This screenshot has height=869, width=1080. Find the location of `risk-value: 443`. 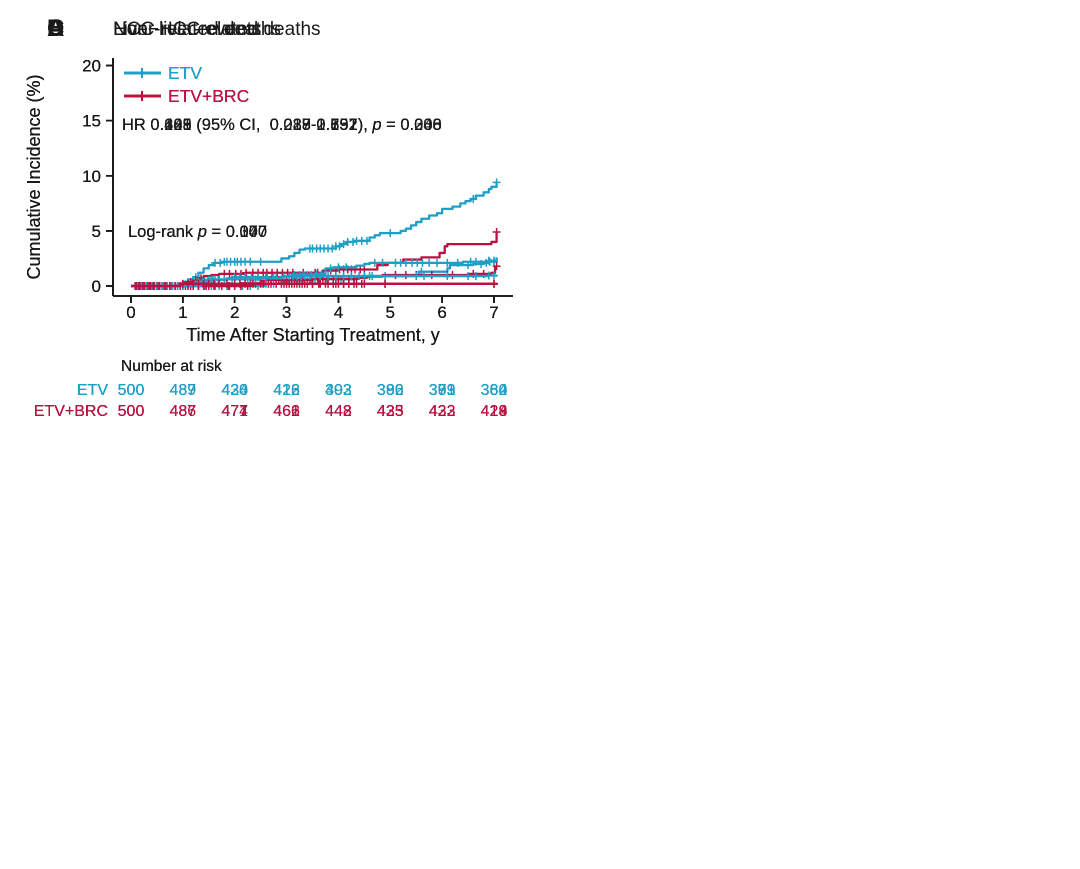

risk-value: 443 is located at coordinates (338, 411).